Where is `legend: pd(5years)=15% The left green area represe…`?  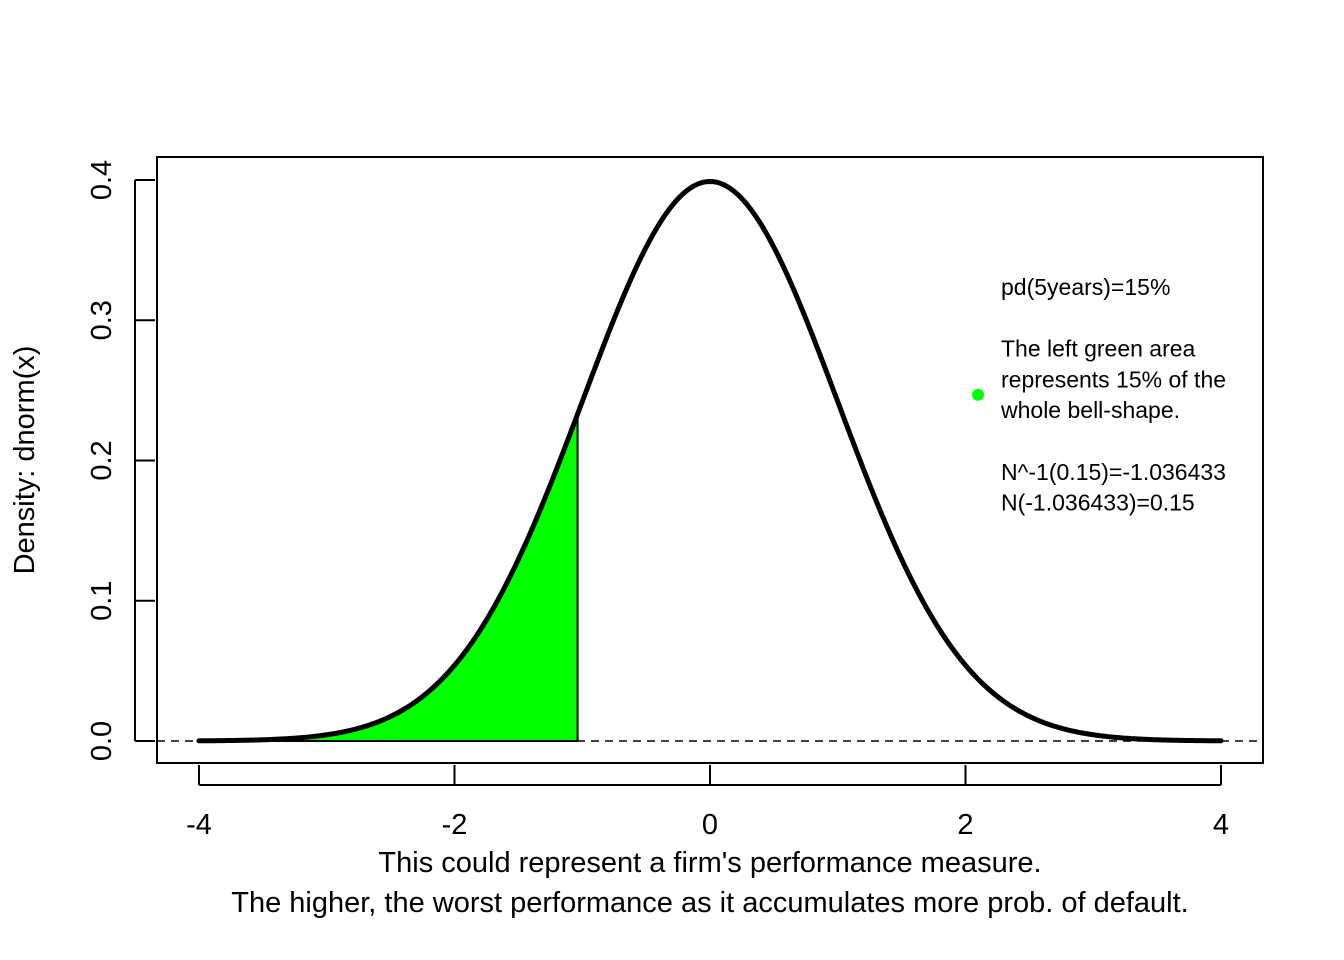 legend: pd(5years)=15% The left green area represe… is located at coordinates (1099, 395).